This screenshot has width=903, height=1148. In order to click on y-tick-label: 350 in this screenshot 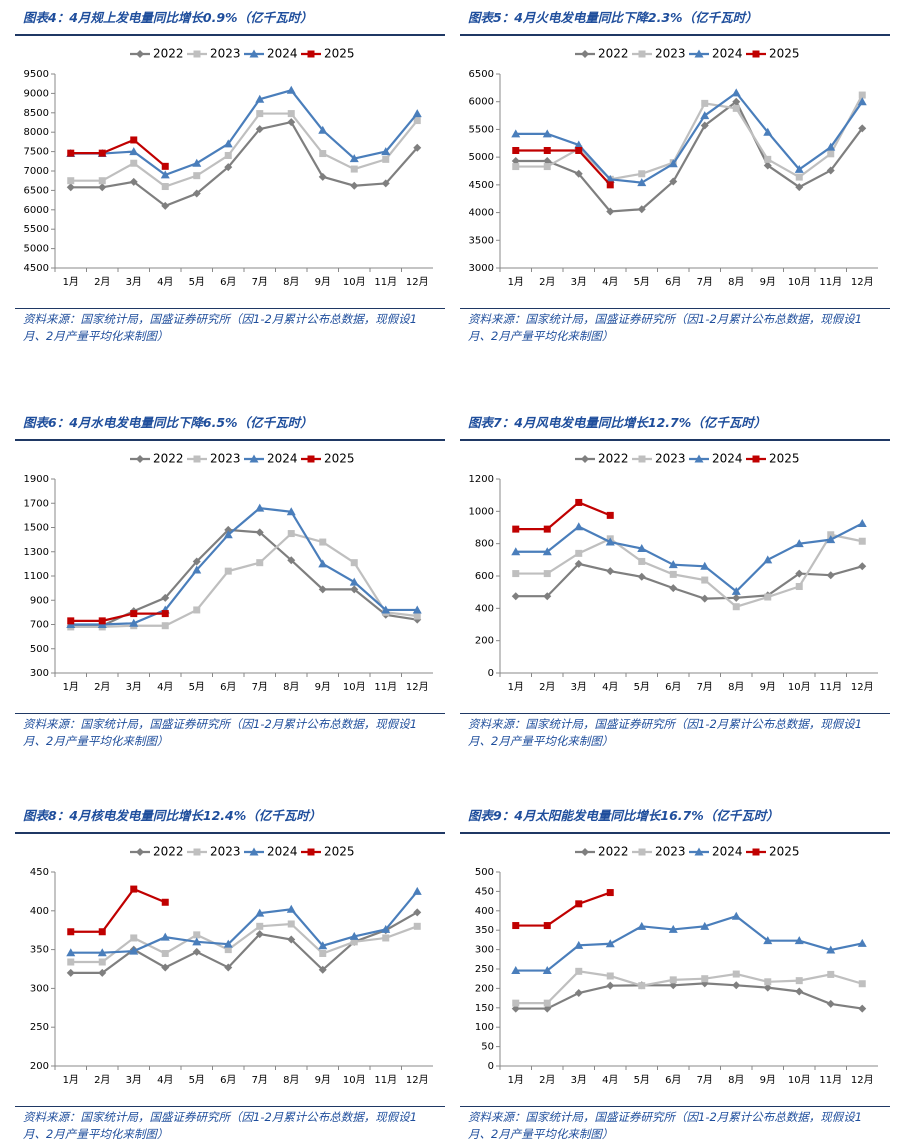, I will do `click(484, 930)`.